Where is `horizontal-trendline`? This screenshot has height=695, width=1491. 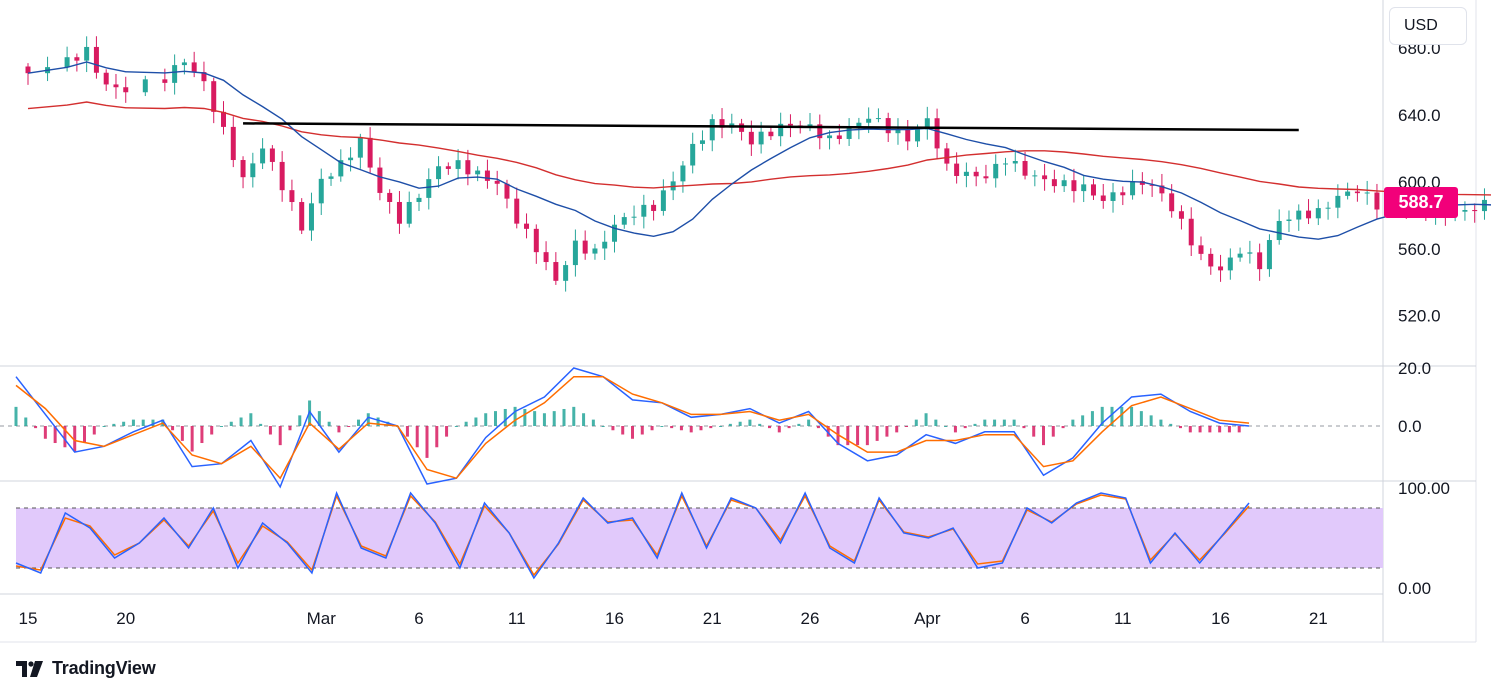 horizontal-trendline is located at coordinates (771, 127).